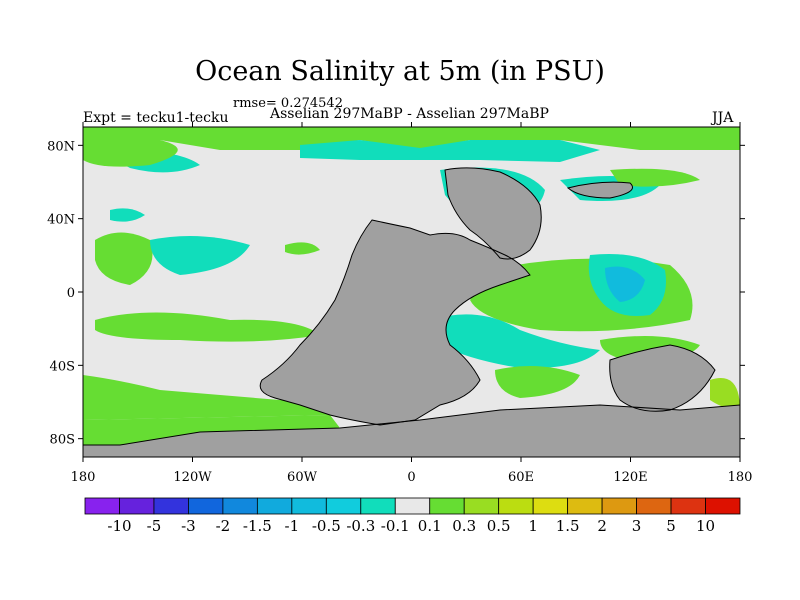 The image size is (800, 600). What do you see at coordinates (411, 477) in the screenshot?
I see `lon-tick-label: 0` at bounding box center [411, 477].